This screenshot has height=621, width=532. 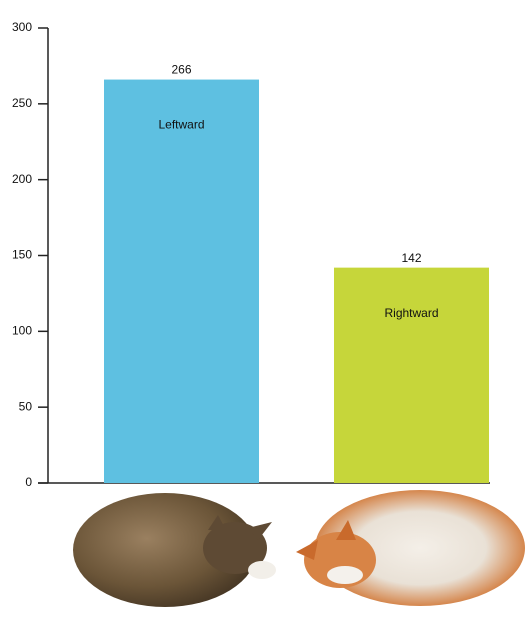 I want to click on y-tick-label: 200, so click(x=22, y=179).